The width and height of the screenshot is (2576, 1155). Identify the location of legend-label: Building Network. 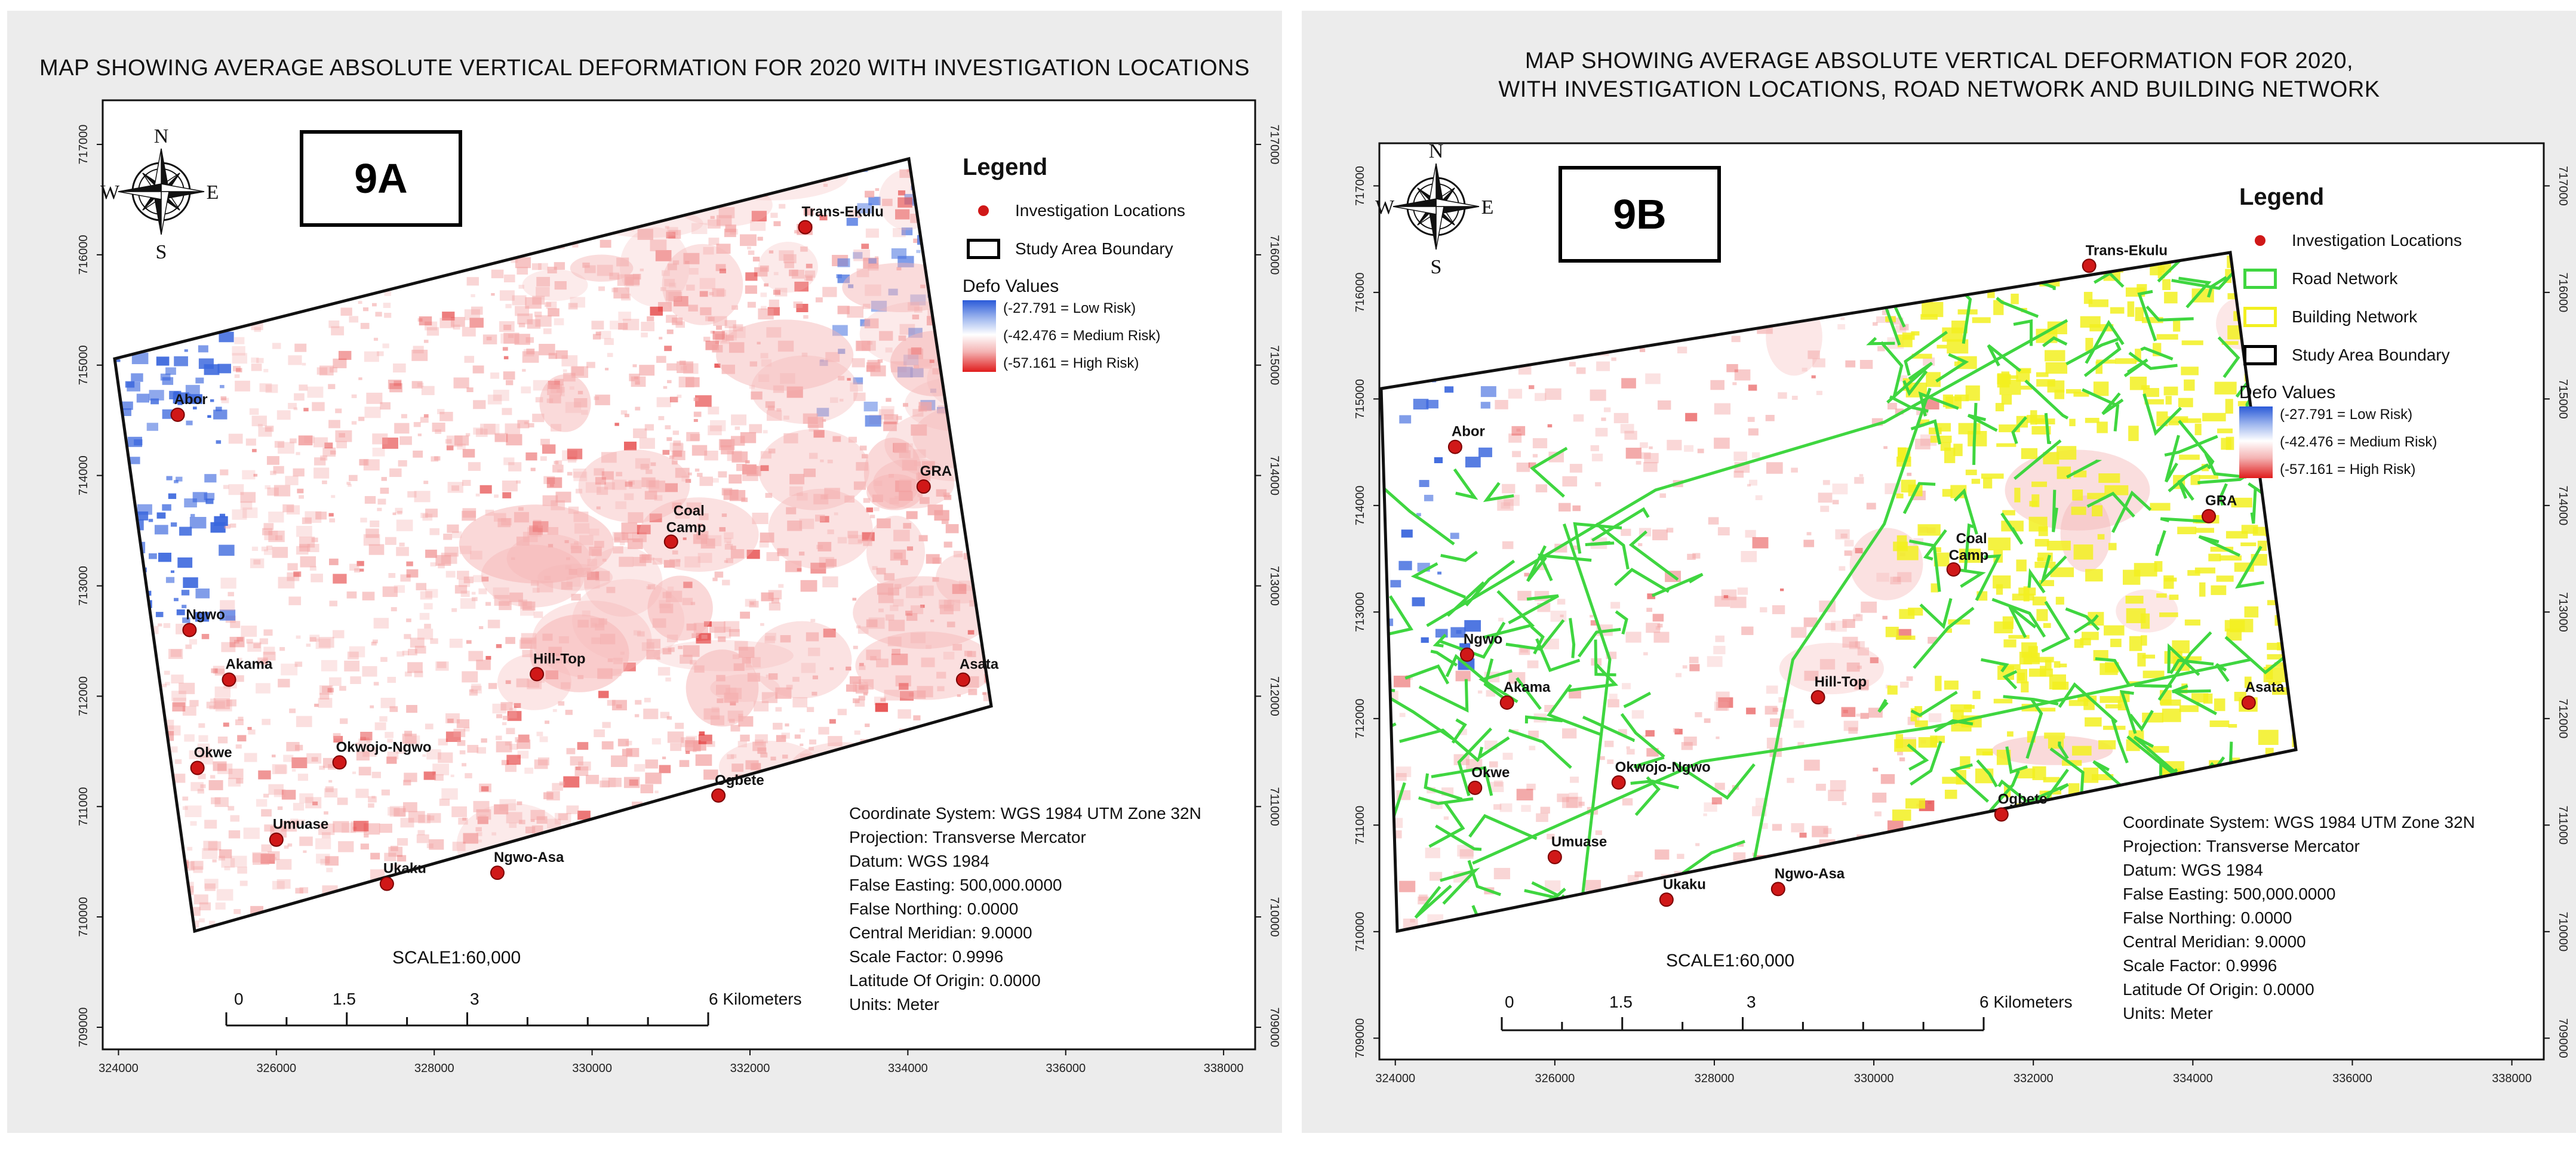
(2355, 316).